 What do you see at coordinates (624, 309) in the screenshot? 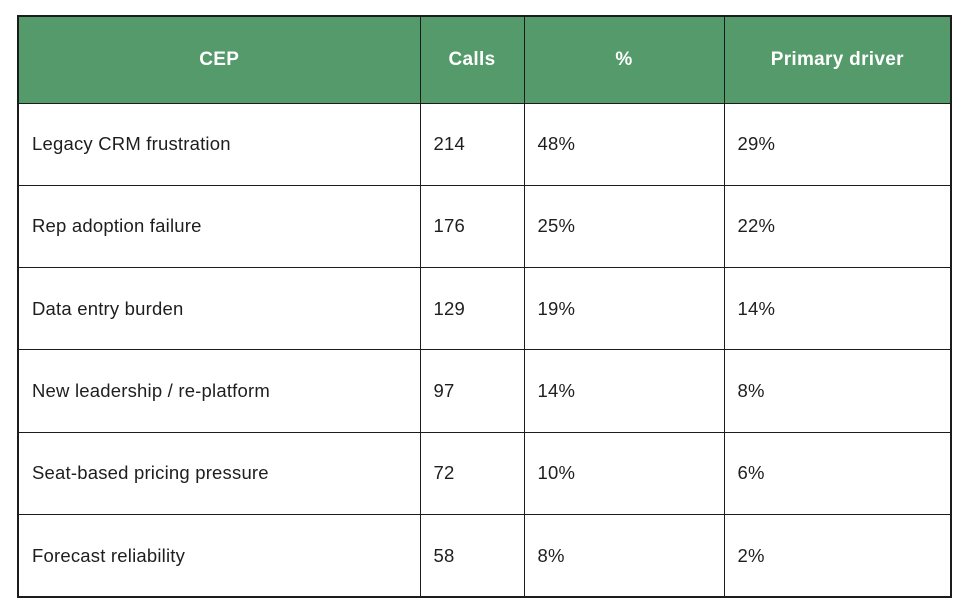
I see `cell-percent: 19%` at bounding box center [624, 309].